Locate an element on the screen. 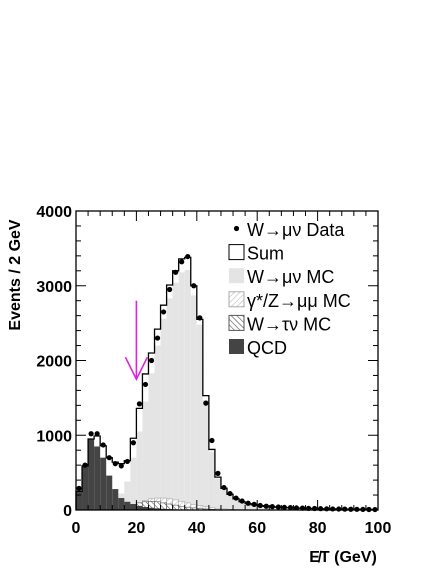 The height and width of the screenshot is (573, 443). wtaunu-mc-bar is located at coordinates (175, 507).